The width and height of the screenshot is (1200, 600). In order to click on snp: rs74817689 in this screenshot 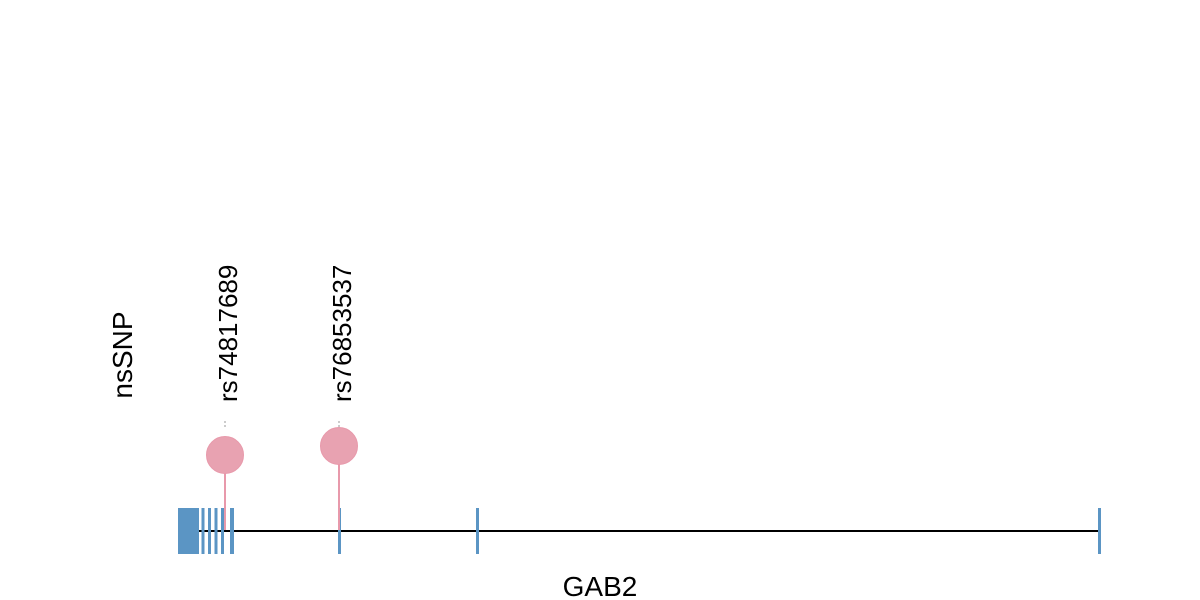, I will do `click(225, 397)`.